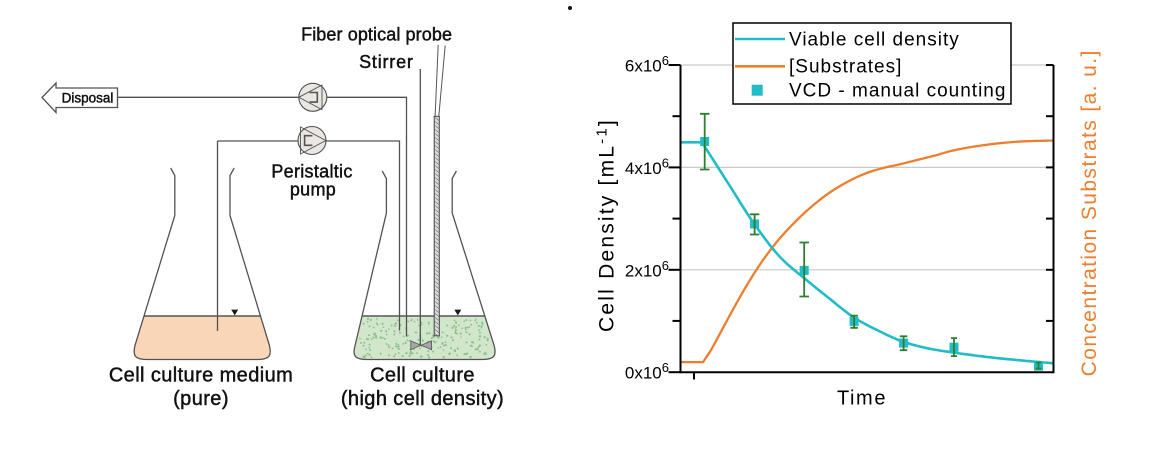 This screenshot has height=463, width=1153. What do you see at coordinates (422, 399) in the screenshot?
I see `svg-text: (high cell density)` at bounding box center [422, 399].